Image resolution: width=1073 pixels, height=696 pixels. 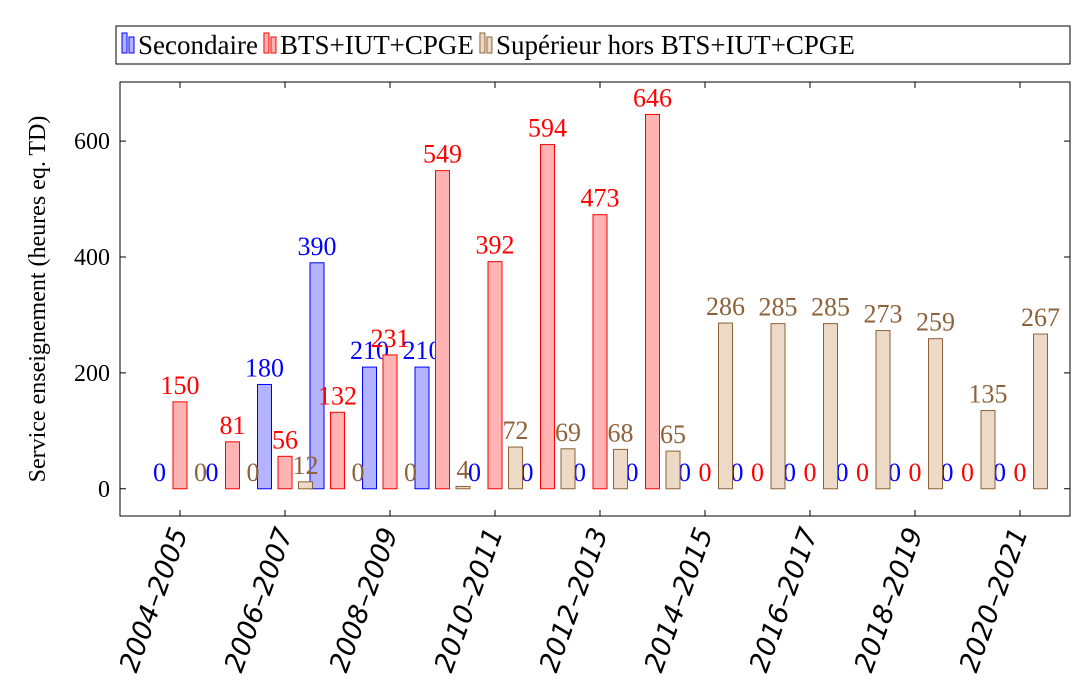 What do you see at coordinates (442, 154) in the screenshot?
I see `data-label: 549` at bounding box center [442, 154].